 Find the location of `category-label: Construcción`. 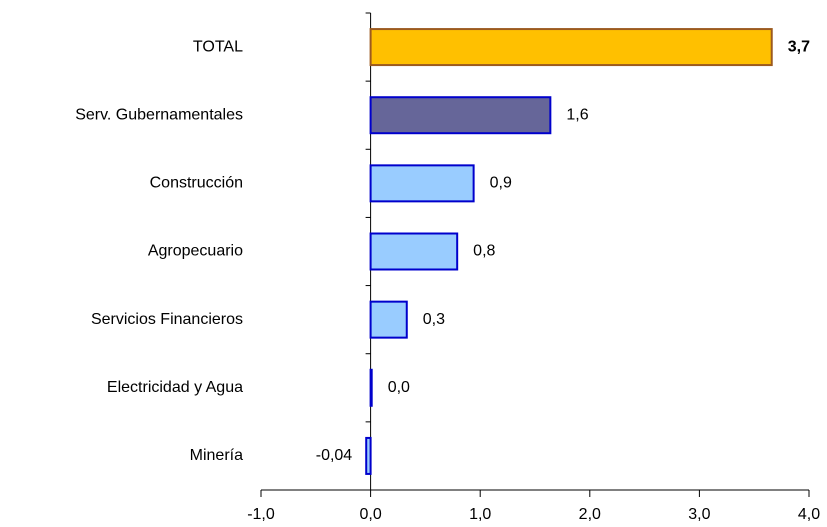

category-label: Construcción is located at coordinates (196, 183).